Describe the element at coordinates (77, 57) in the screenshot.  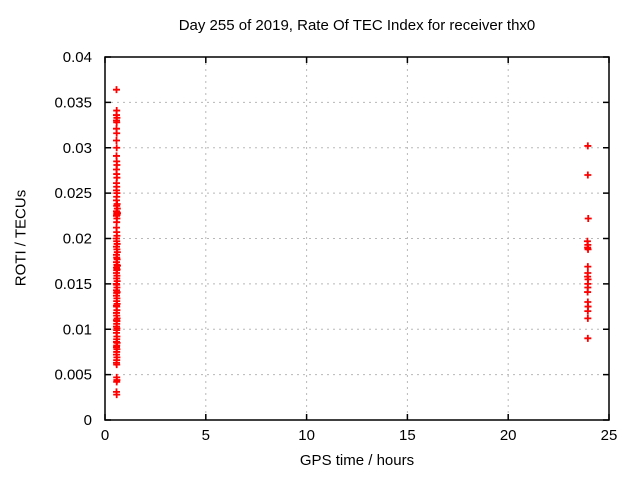
I see `y-tick-label: 0.04` at that location.